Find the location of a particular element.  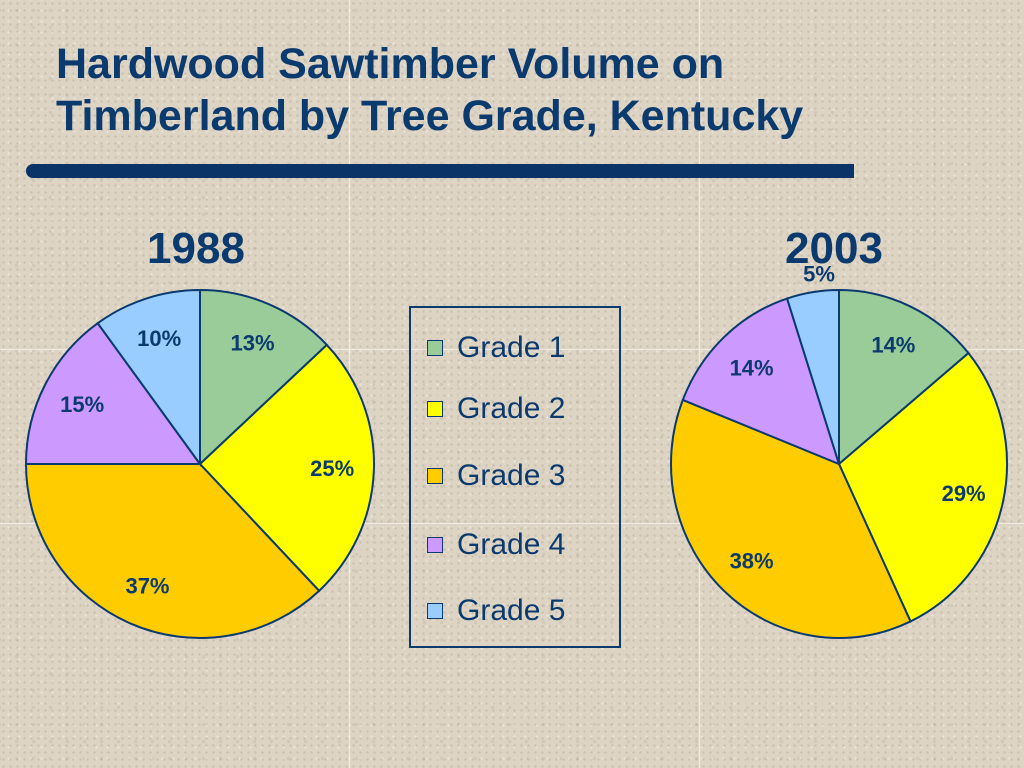

title-underline-bar is located at coordinates (440, 171).